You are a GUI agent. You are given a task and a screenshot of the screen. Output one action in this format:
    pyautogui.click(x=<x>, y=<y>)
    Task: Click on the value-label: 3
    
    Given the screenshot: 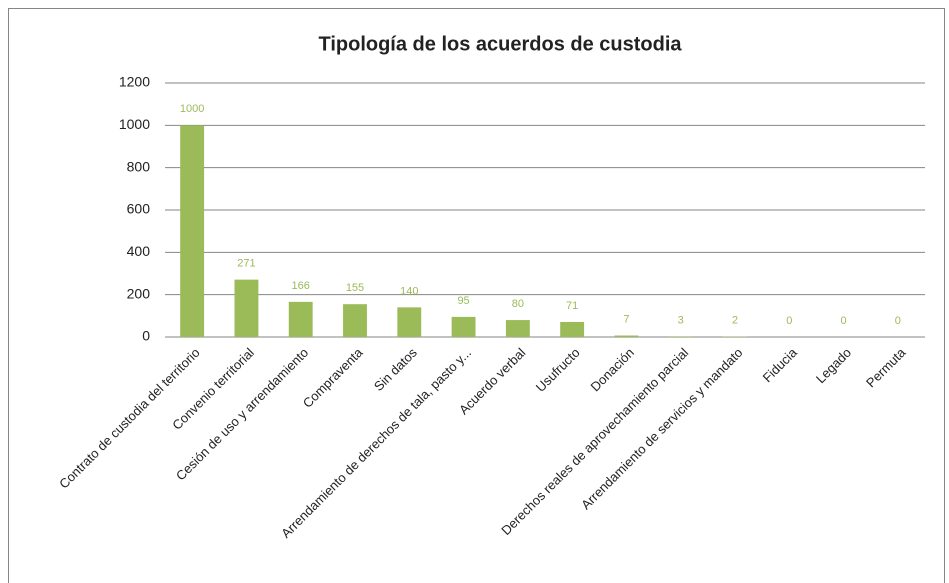 What is the action you would take?
    pyautogui.click(x=681, y=320)
    